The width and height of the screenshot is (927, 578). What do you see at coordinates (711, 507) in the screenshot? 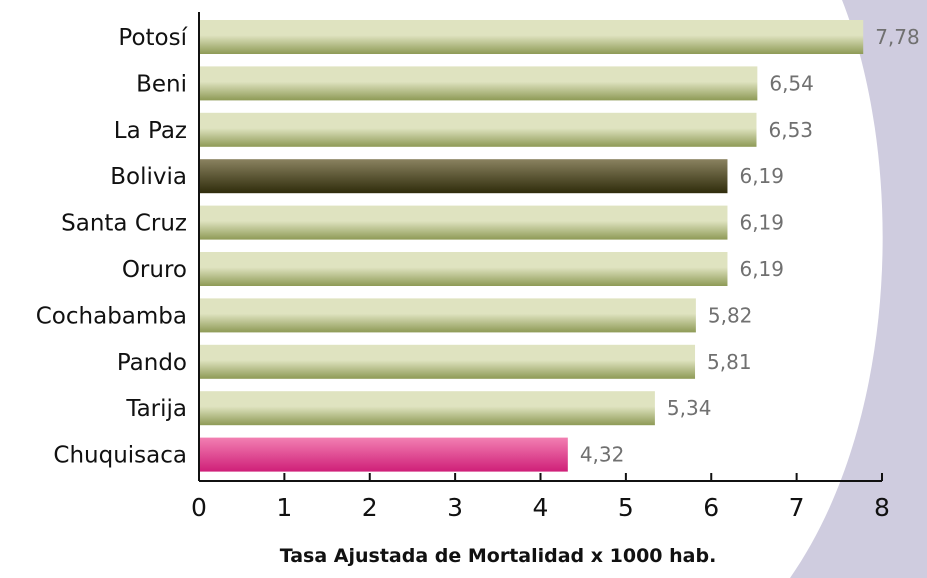
I see `x-tick-label: 6` at bounding box center [711, 507].